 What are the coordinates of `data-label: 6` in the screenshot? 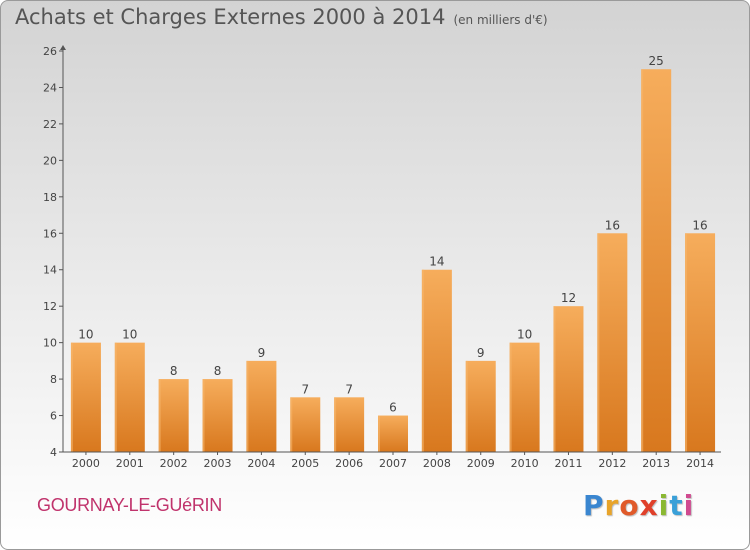 It's located at (393, 408).